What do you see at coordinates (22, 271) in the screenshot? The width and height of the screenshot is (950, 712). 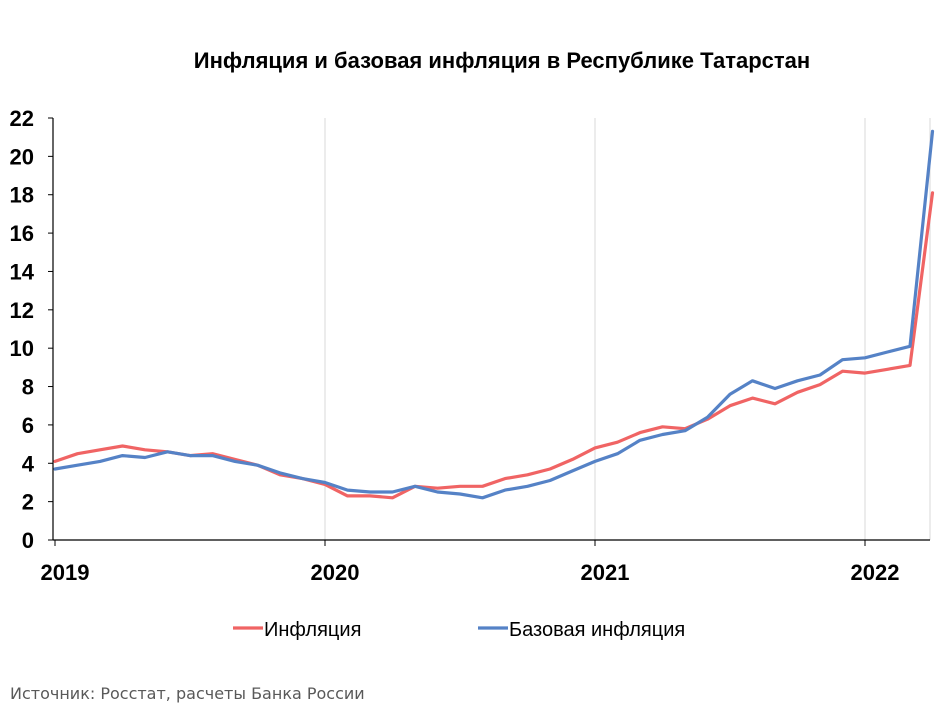 I see `y-tick-label: 14` at bounding box center [22, 271].